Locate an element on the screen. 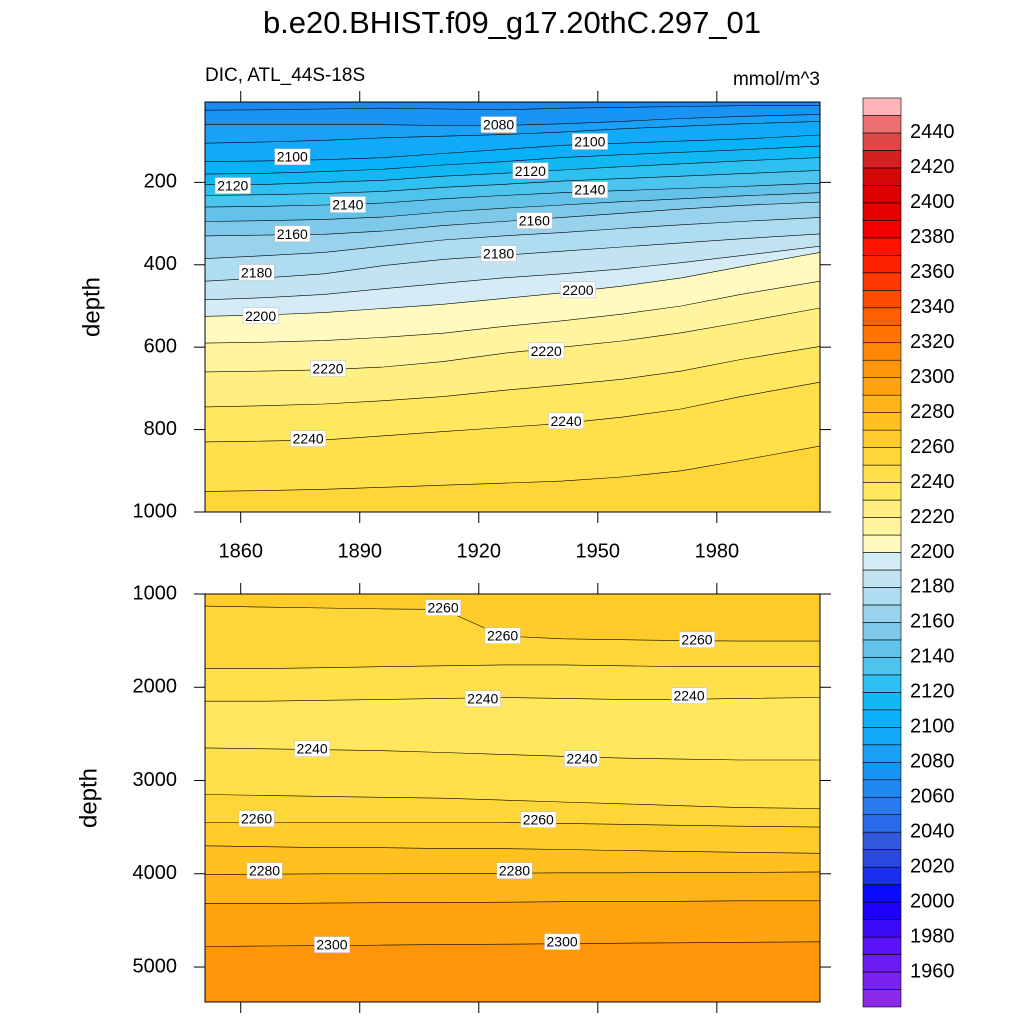 This screenshot has height=1029, width=1024. y-tick-label: 600 is located at coordinates (160, 346).